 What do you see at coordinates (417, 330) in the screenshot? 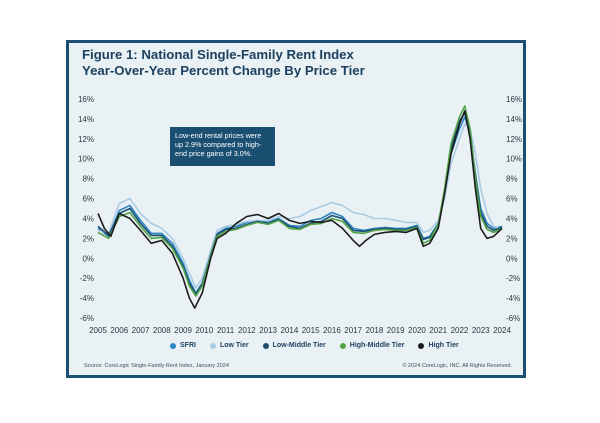
I see `x-tick-label: 2020` at bounding box center [417, 330].